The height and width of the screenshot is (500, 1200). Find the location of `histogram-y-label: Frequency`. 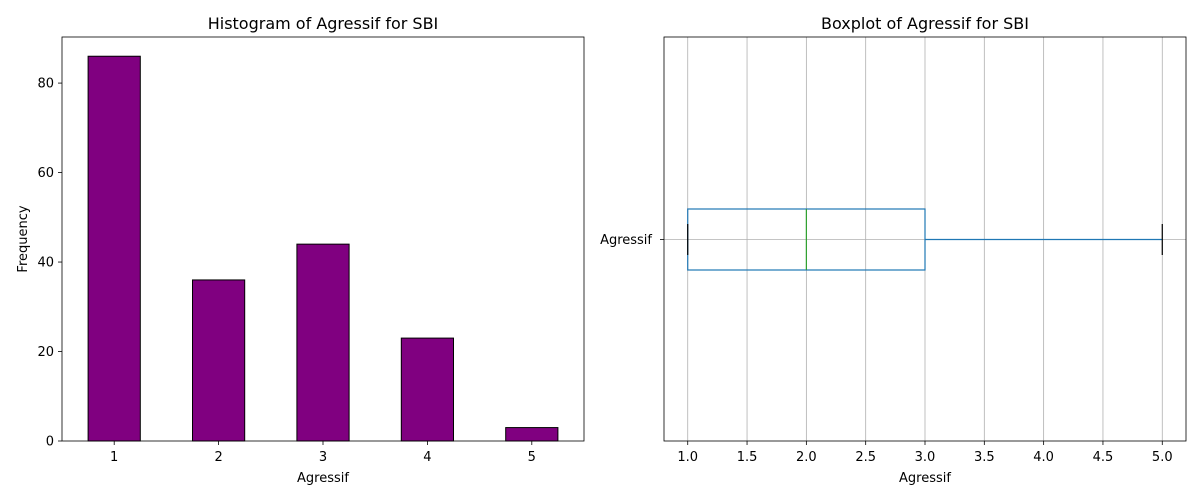

histogram-y-label: Frequency is located at coordinates (23, 238).